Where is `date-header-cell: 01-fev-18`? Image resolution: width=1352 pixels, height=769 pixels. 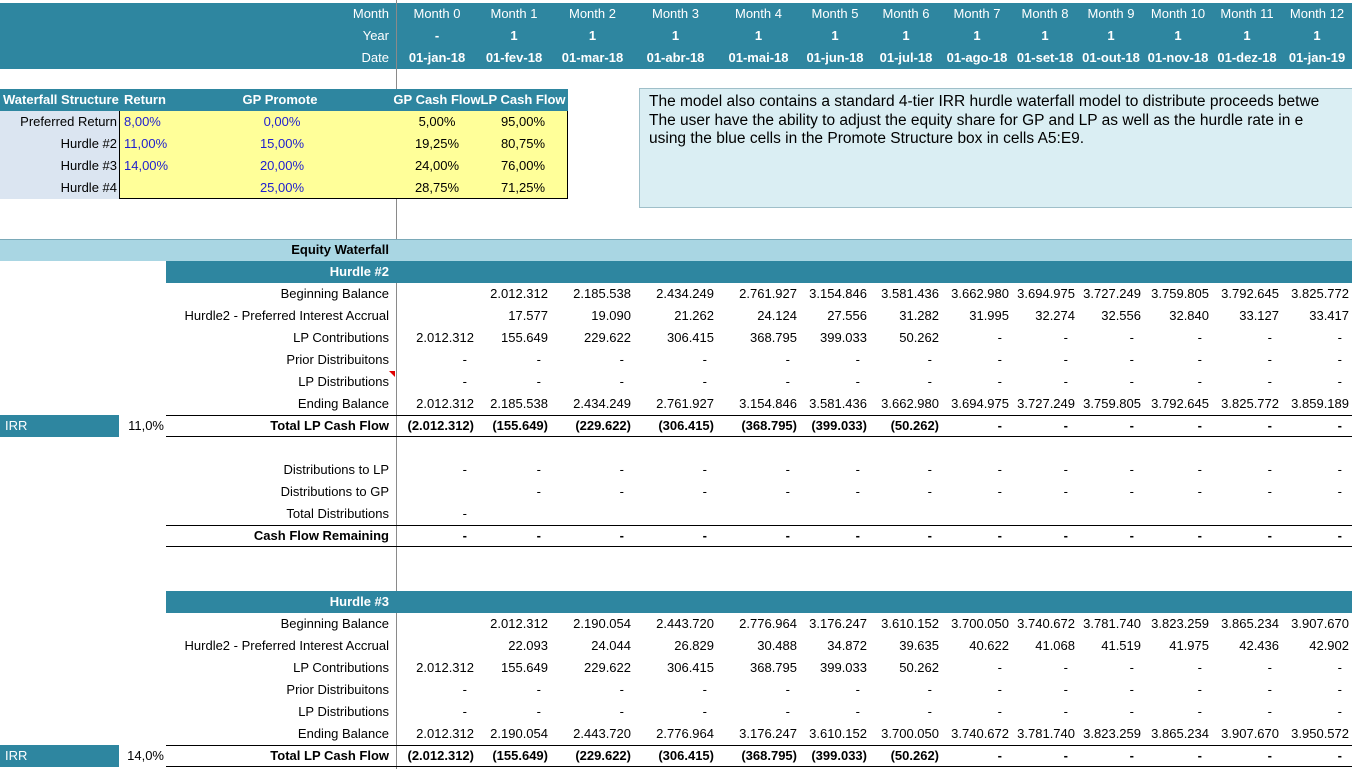 date-header-cell: 01-fev-18 is located at coordinates (514, 57).